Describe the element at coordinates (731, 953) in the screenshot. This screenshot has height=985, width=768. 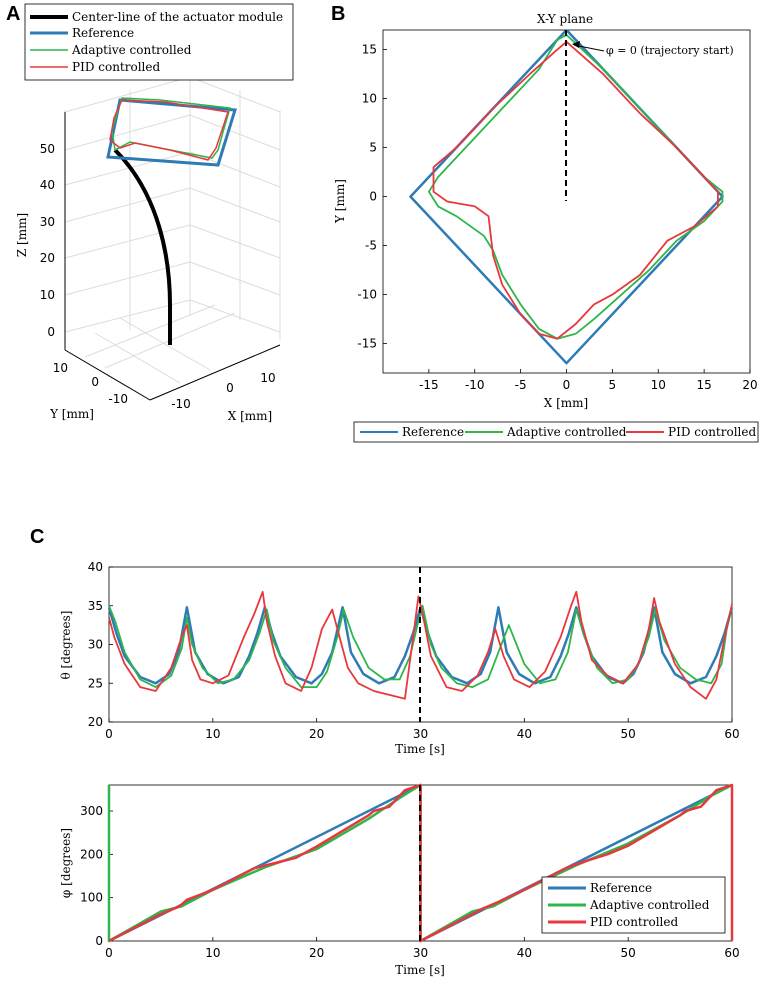
I see `phi-x-tick-label: 60` at that location.